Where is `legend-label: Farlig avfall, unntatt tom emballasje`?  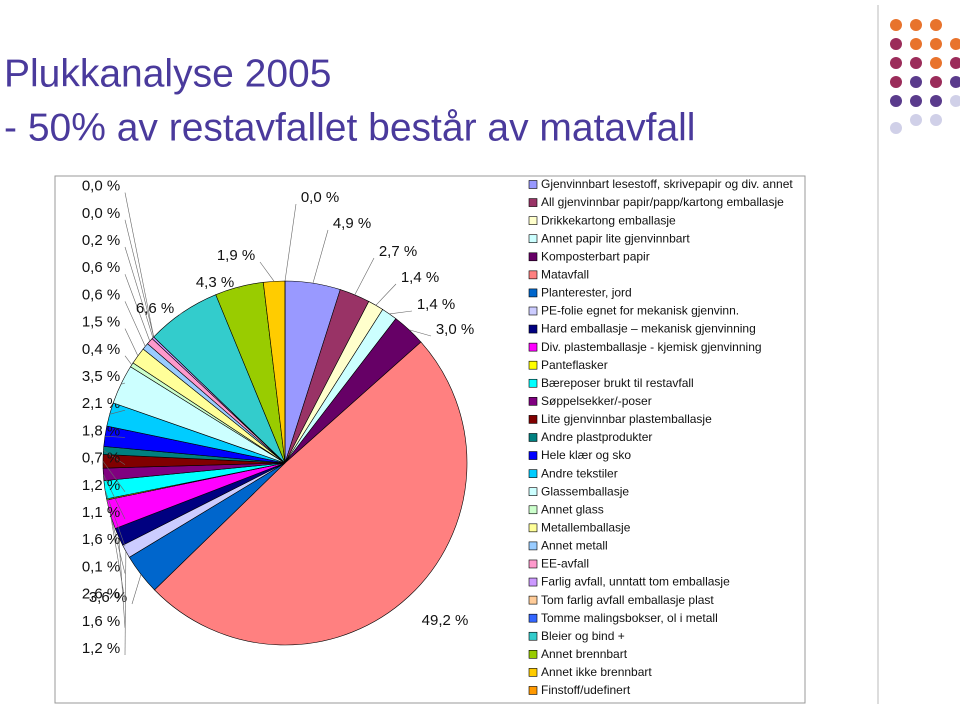 legend-label: Farlig avfall, unntatt tom emballasje is located at coordinates (635, 582).